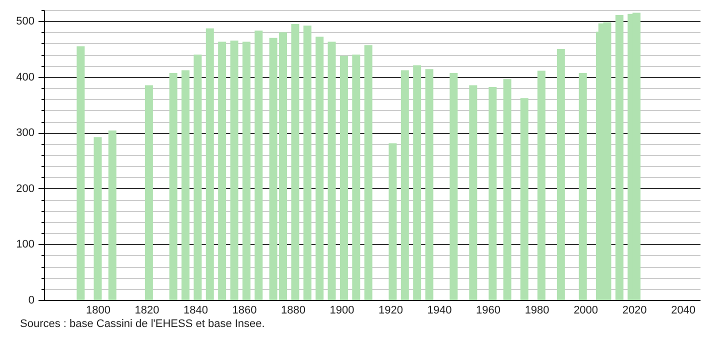  Describe the element at coordinates (25, 133) in the screenshot. I see `y-tick-label: 300` at that location.